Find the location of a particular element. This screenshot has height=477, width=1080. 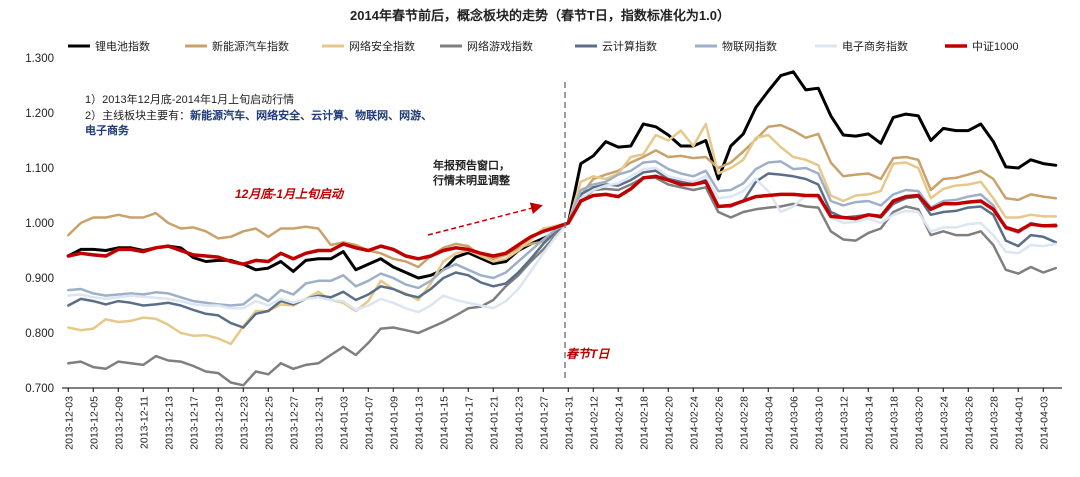

legend-label: 中证1000 is located at coordinates (995, 46).